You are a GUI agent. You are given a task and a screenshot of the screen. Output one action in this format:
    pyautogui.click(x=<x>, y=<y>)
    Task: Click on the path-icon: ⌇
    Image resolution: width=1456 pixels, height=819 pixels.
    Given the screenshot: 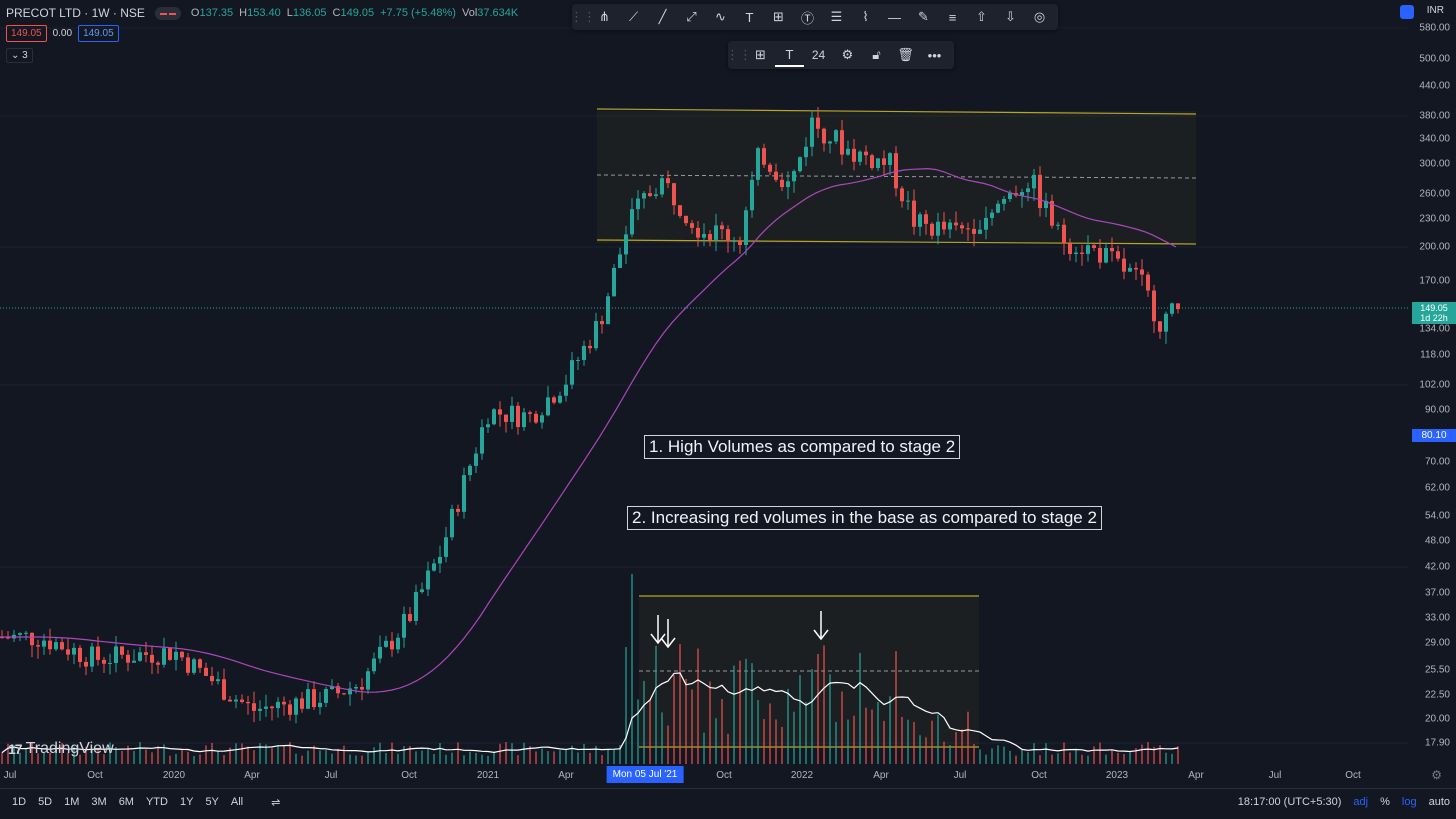 What is the action you would take?
    pyautogui.click(x=865, y=16)
    